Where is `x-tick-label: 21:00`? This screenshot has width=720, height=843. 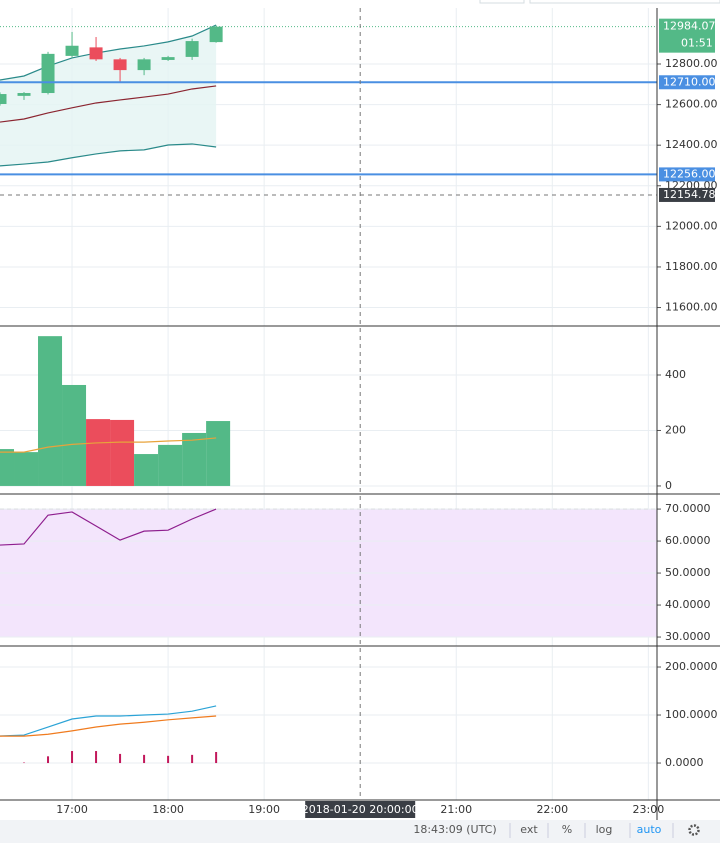 x-tick-label: 21:00 is located at coordinates (456, 809).